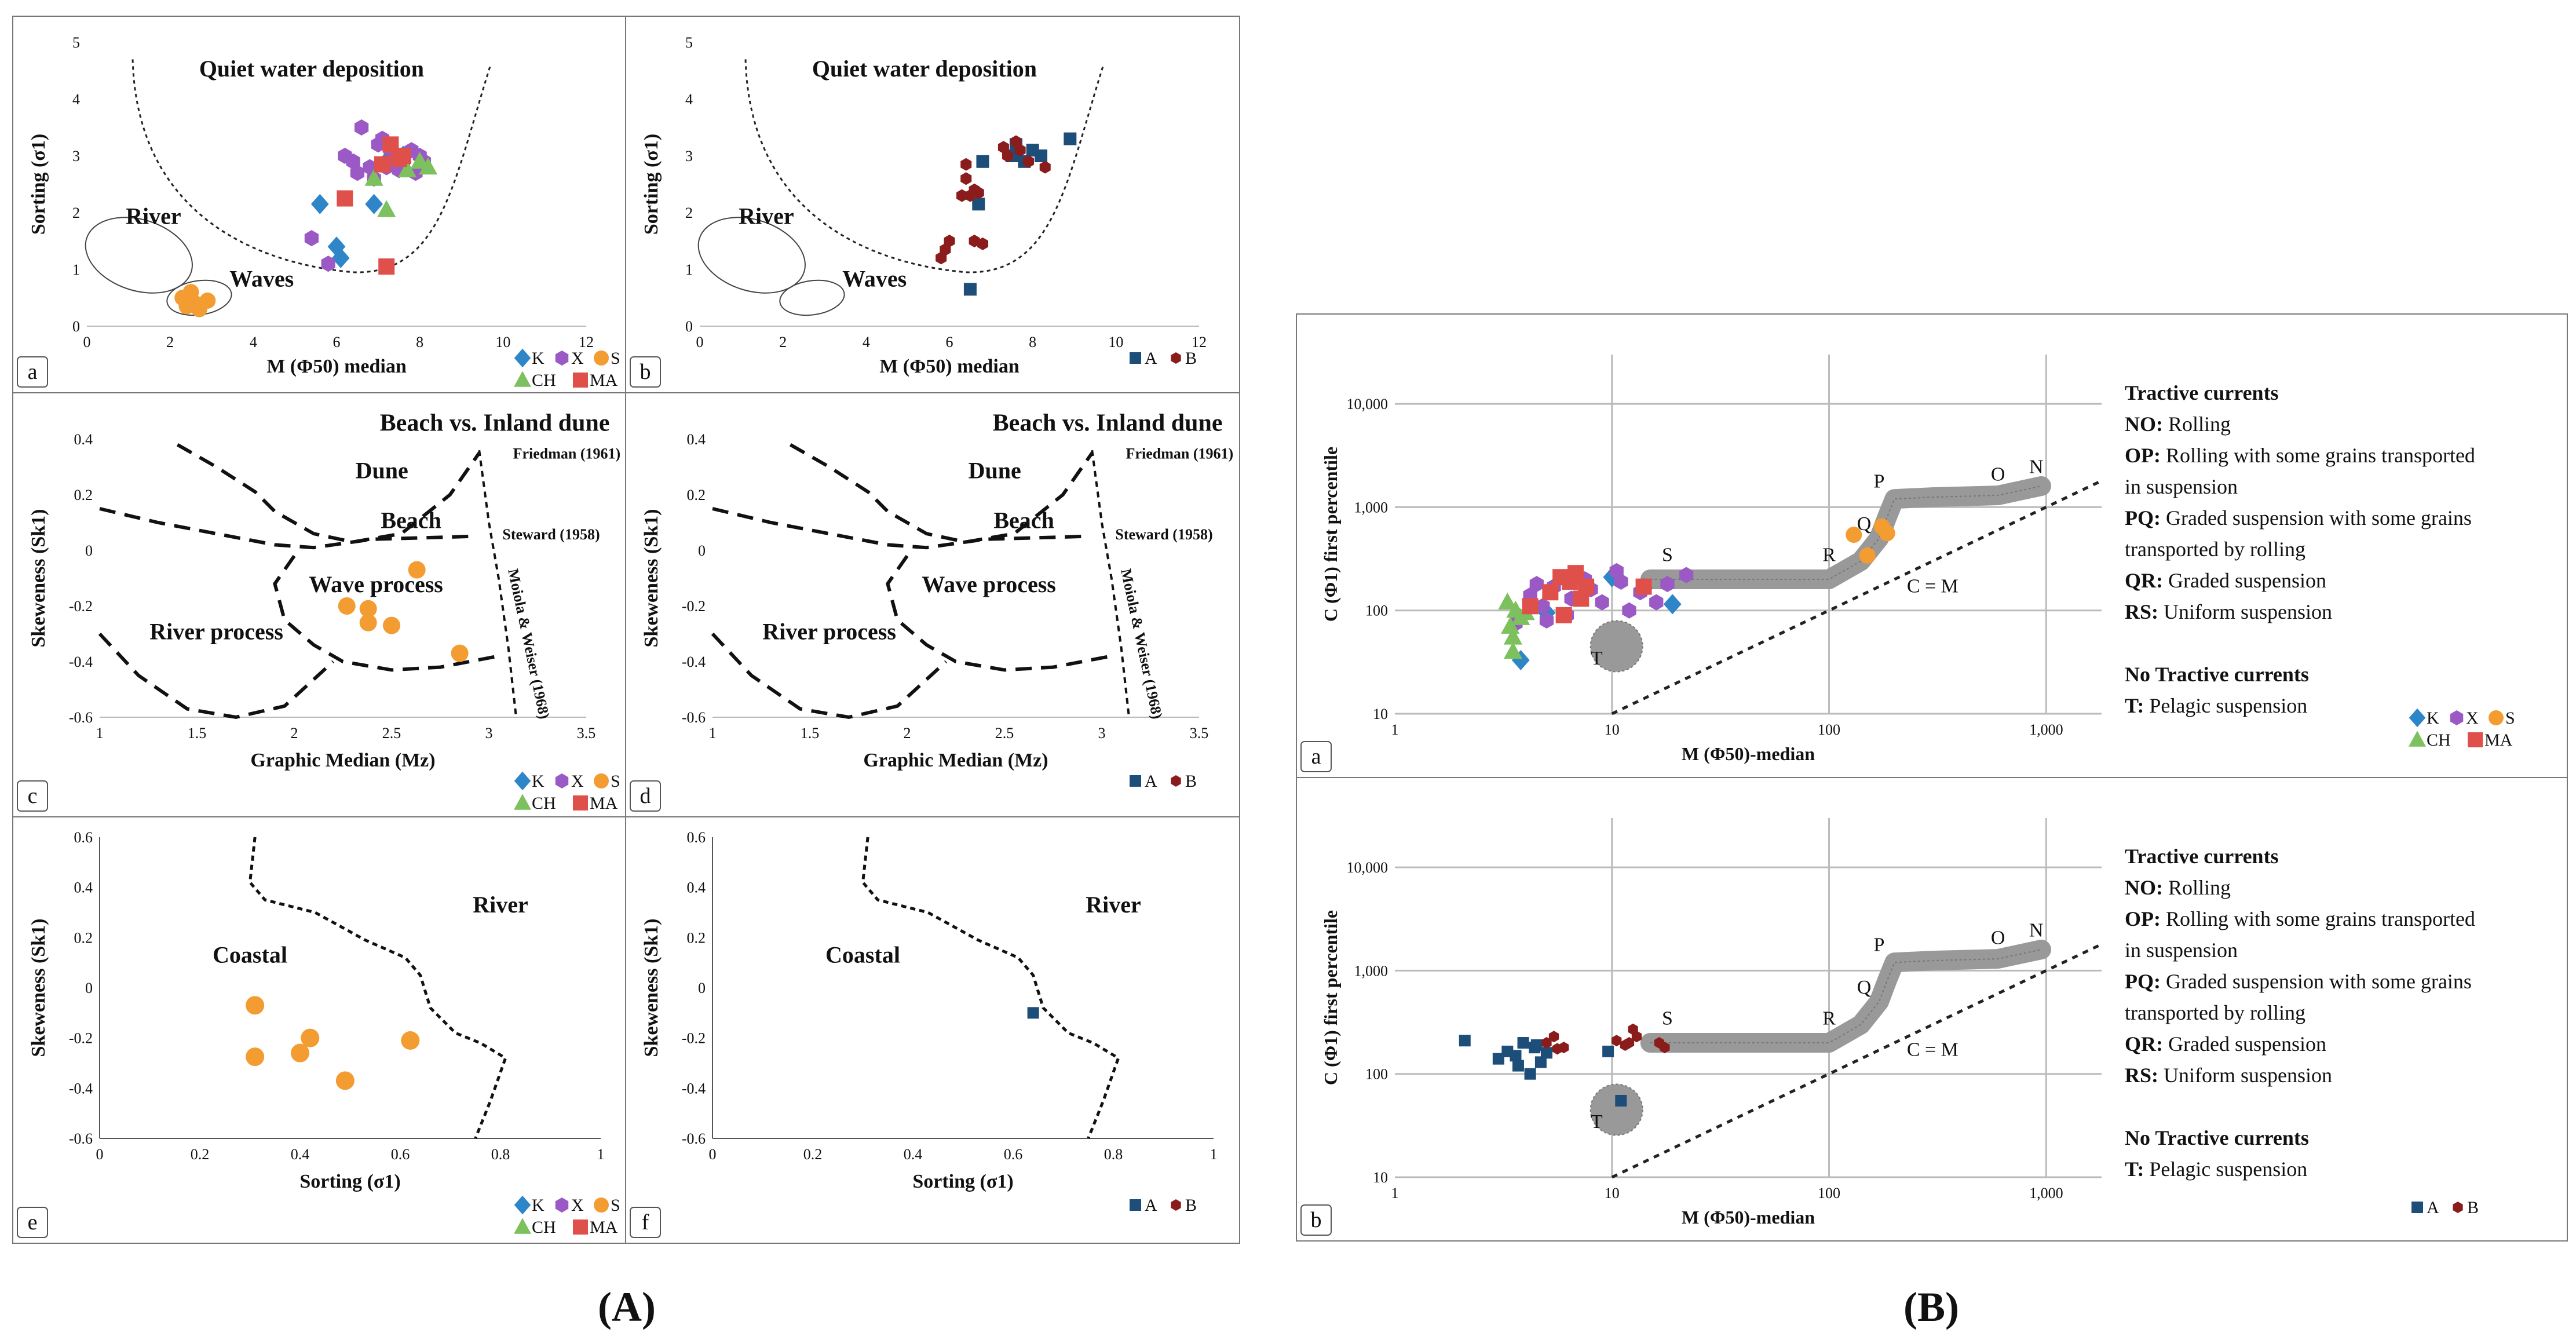 Image resolution: width=2576 pixels, height=1340 pixels. I want to click on legend-label-x: X, so click(577, 358).